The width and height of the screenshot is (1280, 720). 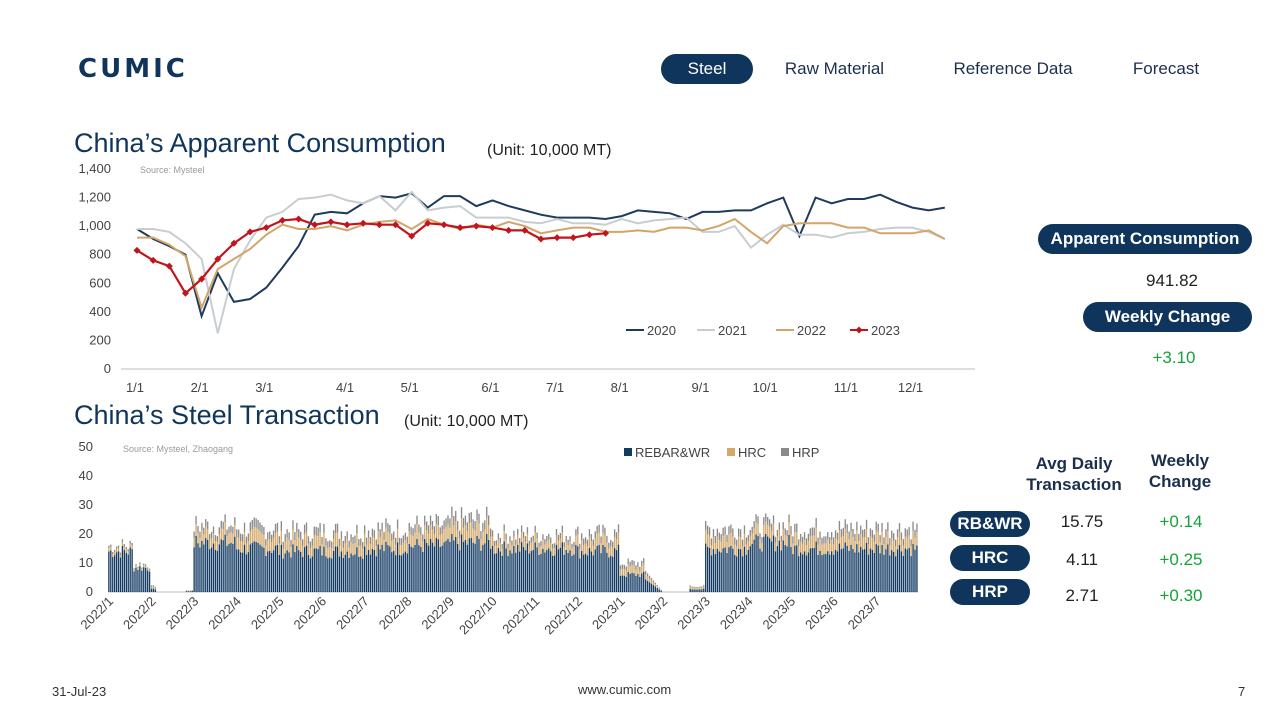 I want to click on nav-steel-tab: Steel, so click(x=707, y=69).